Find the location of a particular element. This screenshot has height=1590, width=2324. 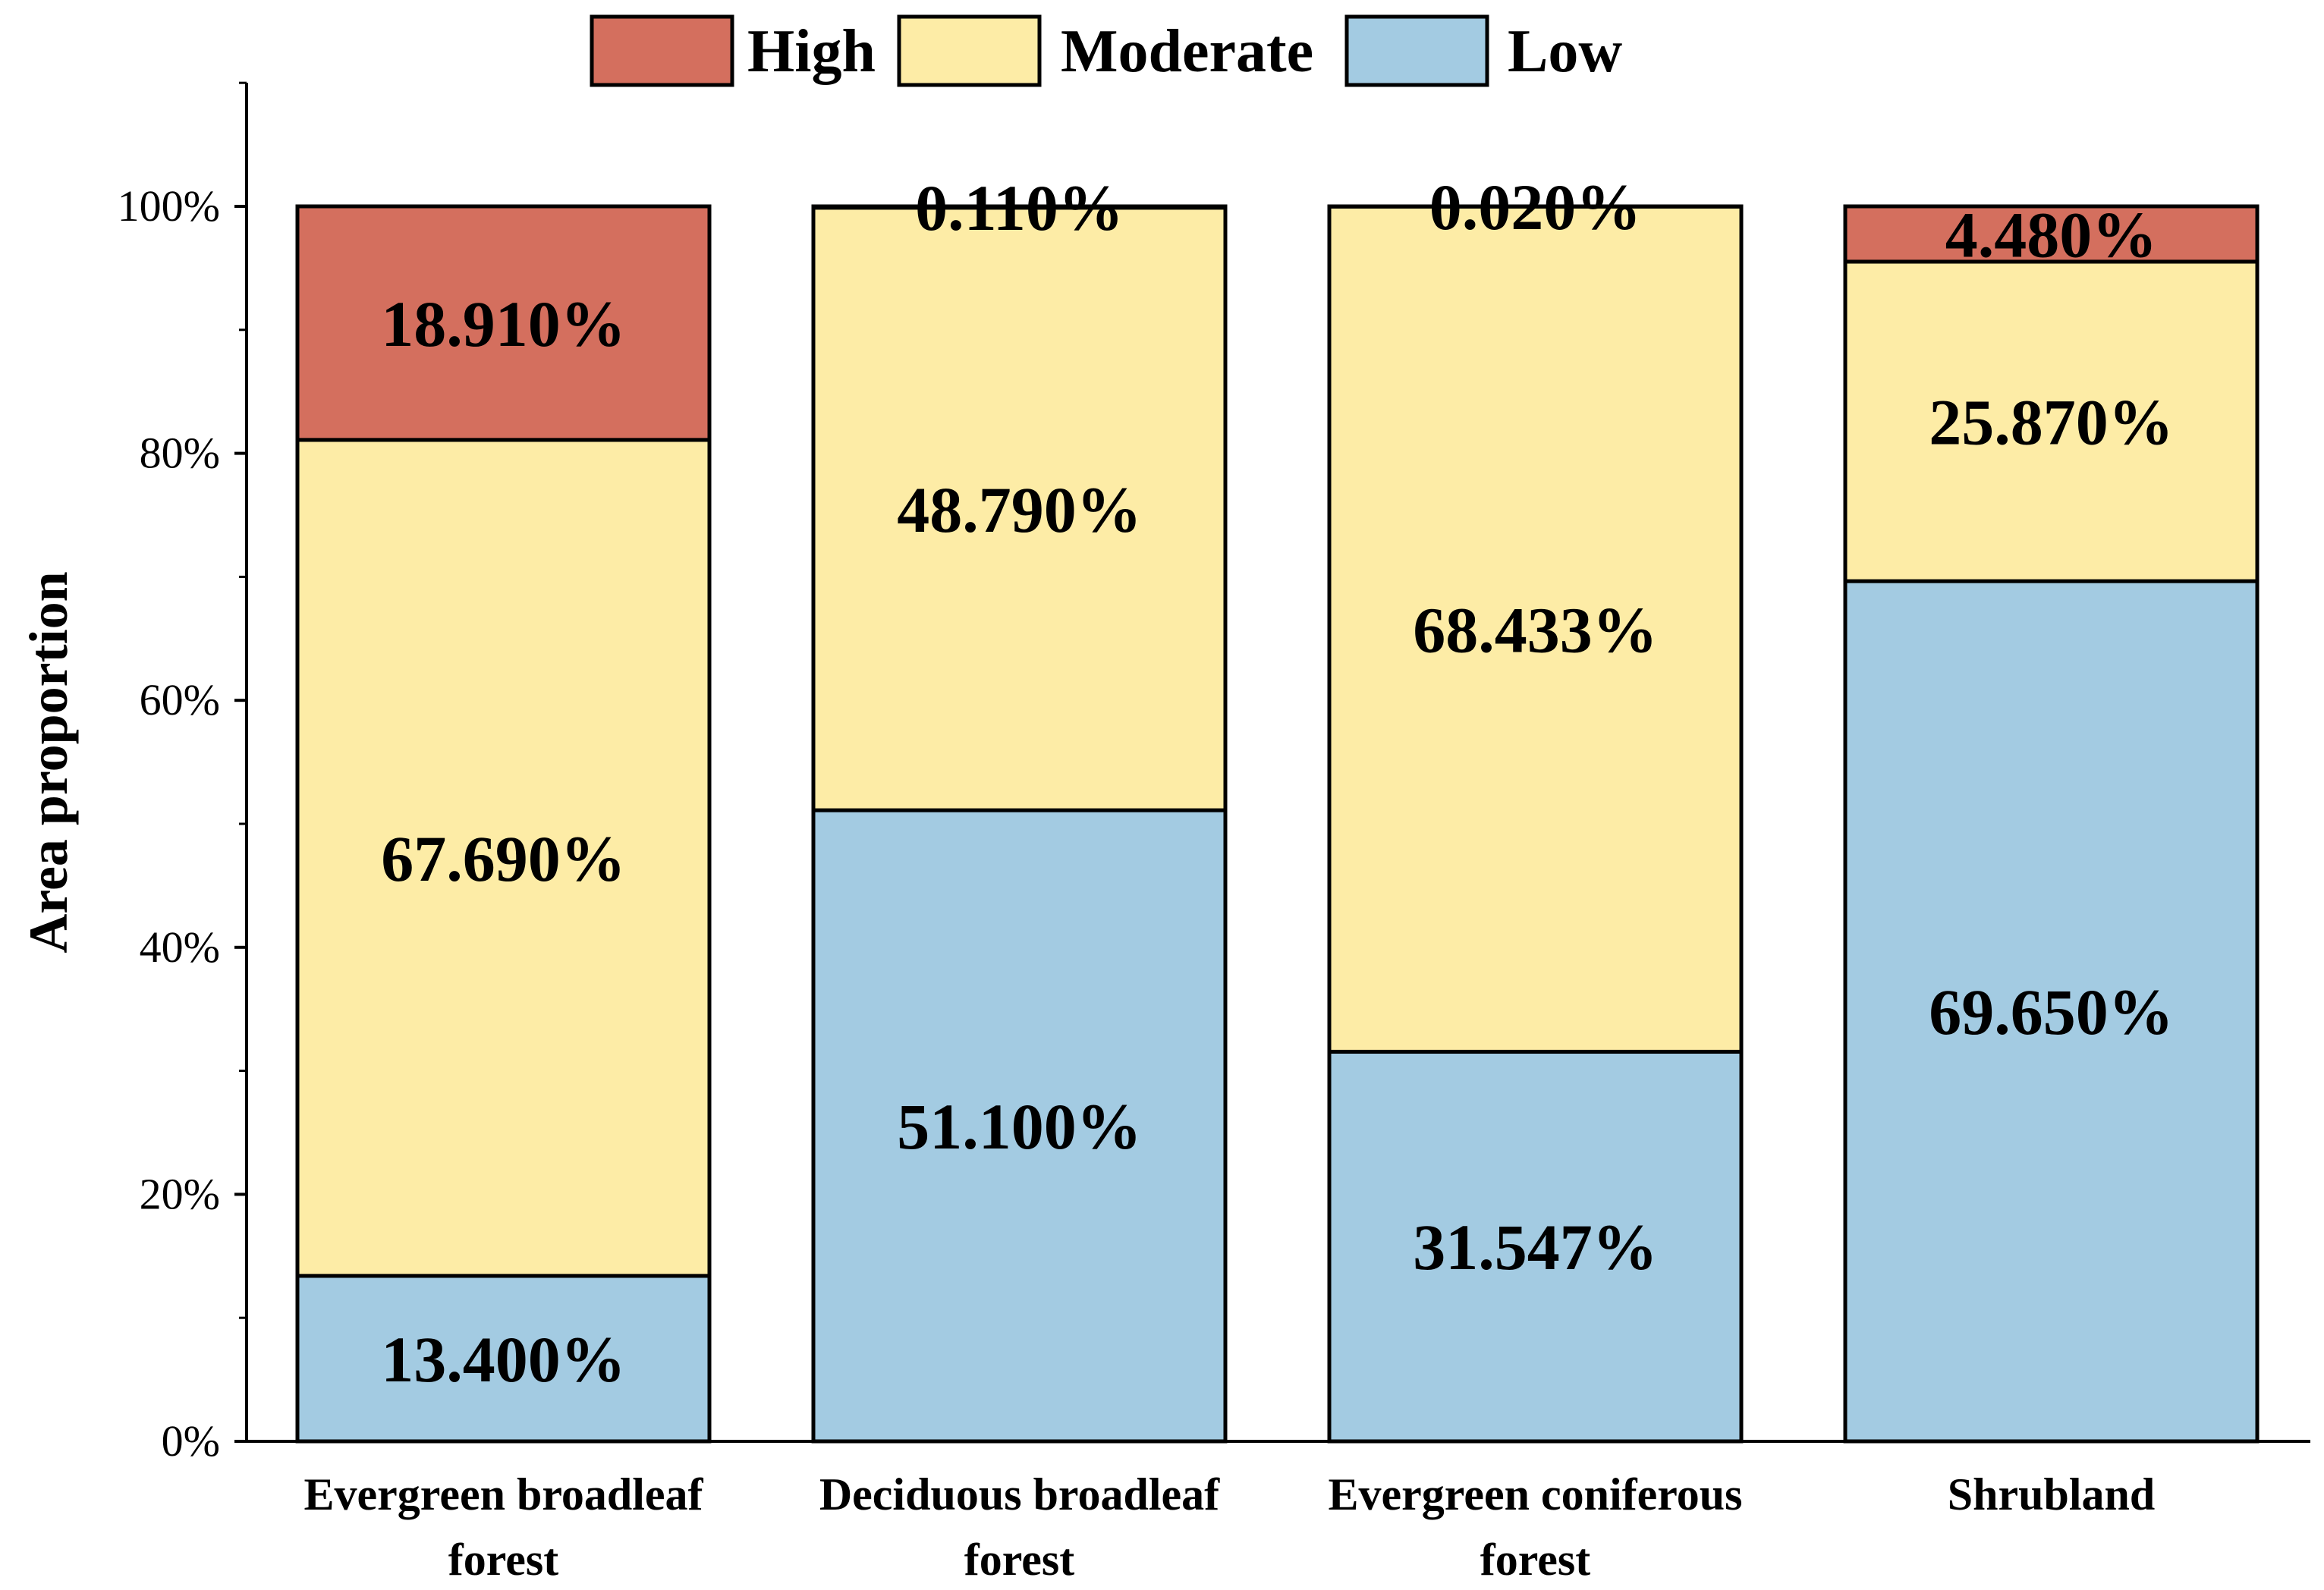

legend-label-high: High is located at coordinates (811, 51).